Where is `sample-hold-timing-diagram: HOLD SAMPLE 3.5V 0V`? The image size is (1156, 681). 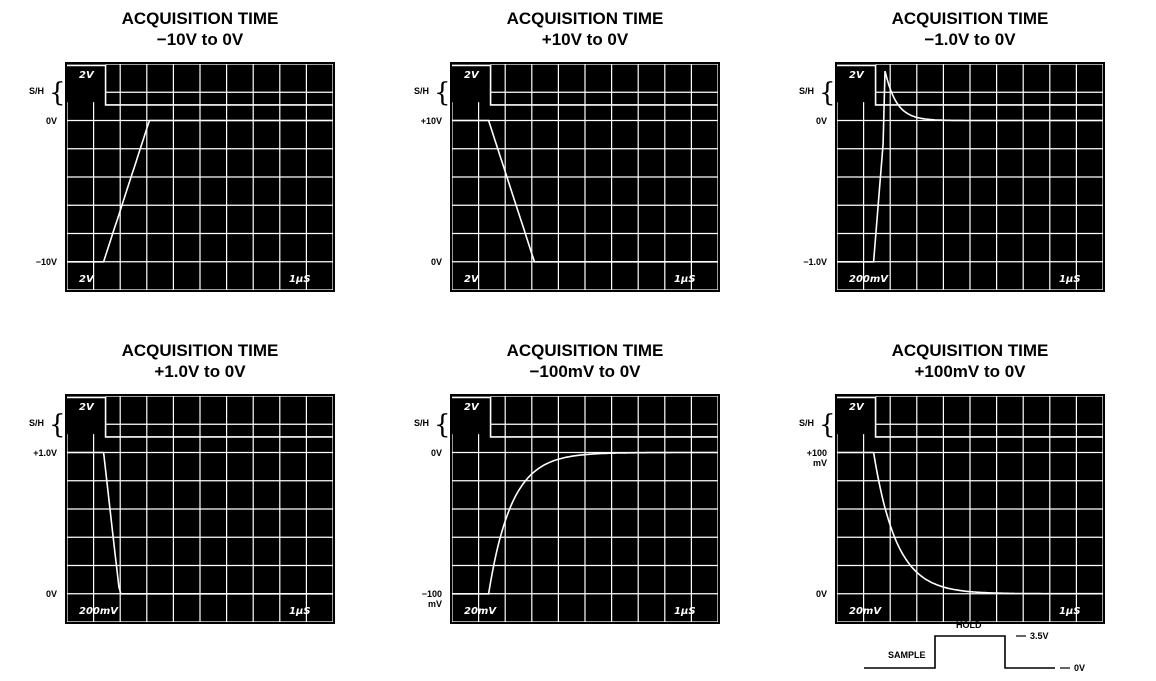 sample-hold-timing-diagram: HOLD SAMPLE 3.5V 0V is located at coordinates (1000, 641).